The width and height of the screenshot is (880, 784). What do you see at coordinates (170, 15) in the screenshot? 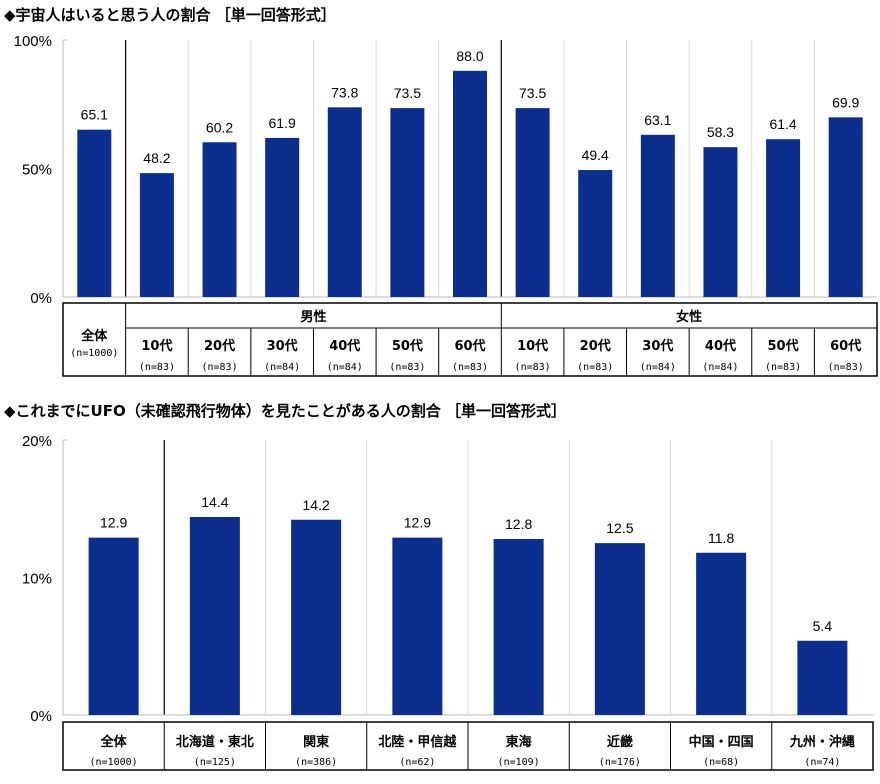
I see `chart-title: ◆宇宙人はいると思う人の割合 ［単一回答形式］` at bounding box center [170, 15].